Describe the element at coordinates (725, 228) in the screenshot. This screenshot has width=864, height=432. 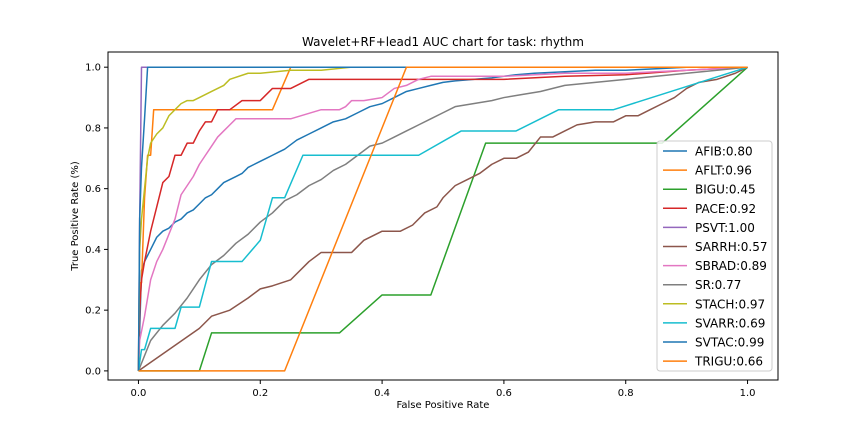
I see `legend-label-4: PSVT:1.00` at that location.